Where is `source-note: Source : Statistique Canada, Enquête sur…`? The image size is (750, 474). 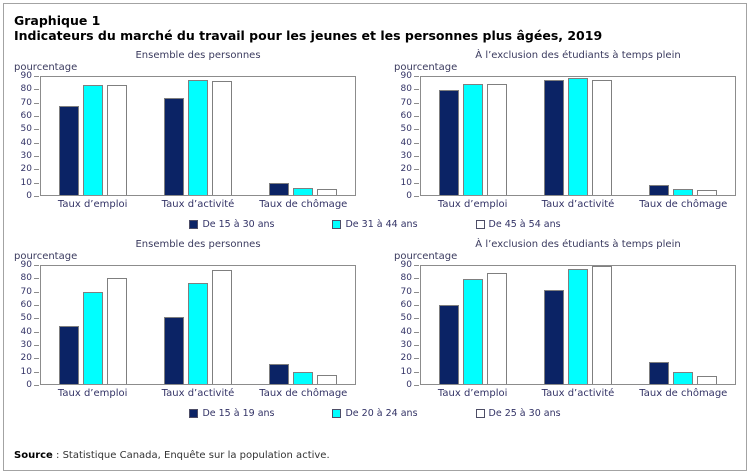
source-note: Source : Statistique Canada, Enquête sur… is located at coordinates (375, 455).